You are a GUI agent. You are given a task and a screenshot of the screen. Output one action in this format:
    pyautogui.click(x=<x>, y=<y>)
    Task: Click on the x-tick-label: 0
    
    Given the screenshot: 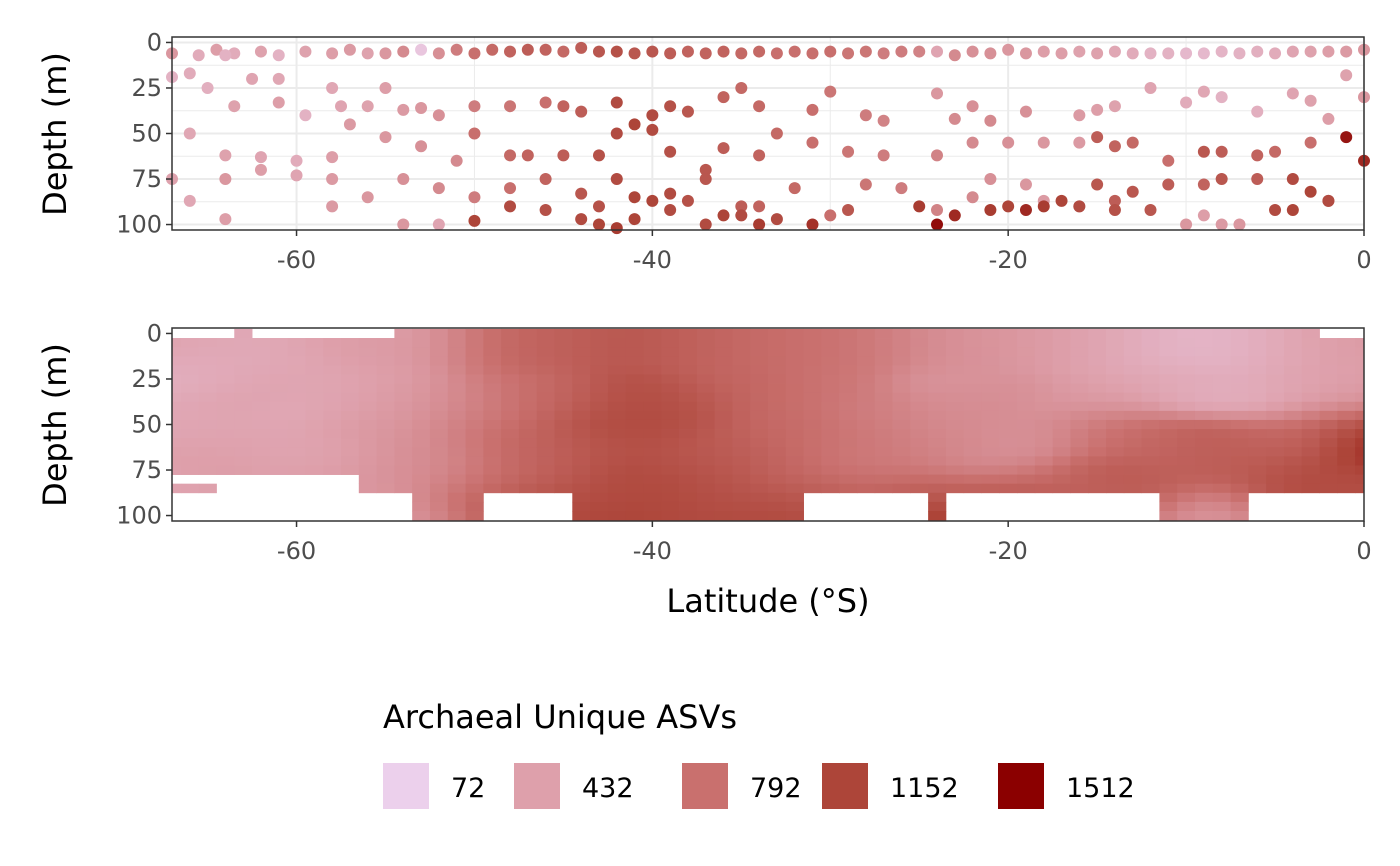 What is the action you would take?
    pyautogui.click(x=1363, y=551)
    